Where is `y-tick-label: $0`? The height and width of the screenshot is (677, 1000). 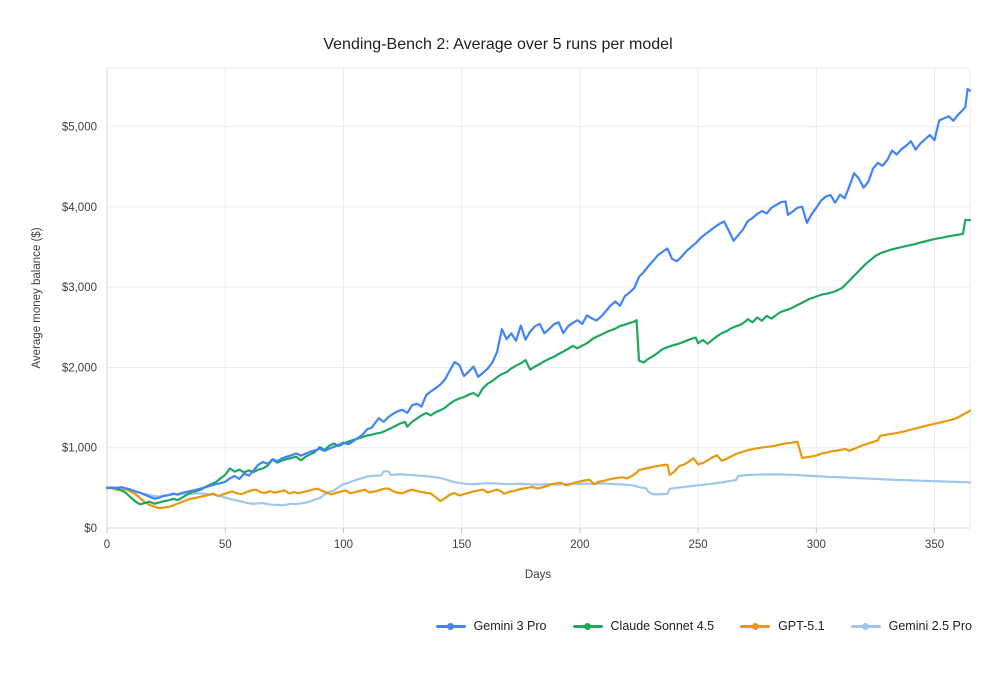 y-tick-label: $0 is located at coordinates (90, 529).